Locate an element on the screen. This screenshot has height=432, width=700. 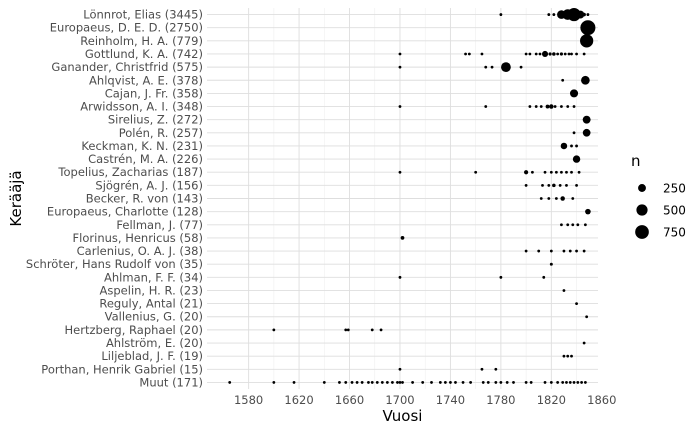
y-tick-label: Castrén, M. A. (226) is located at coordinates (145, 159).